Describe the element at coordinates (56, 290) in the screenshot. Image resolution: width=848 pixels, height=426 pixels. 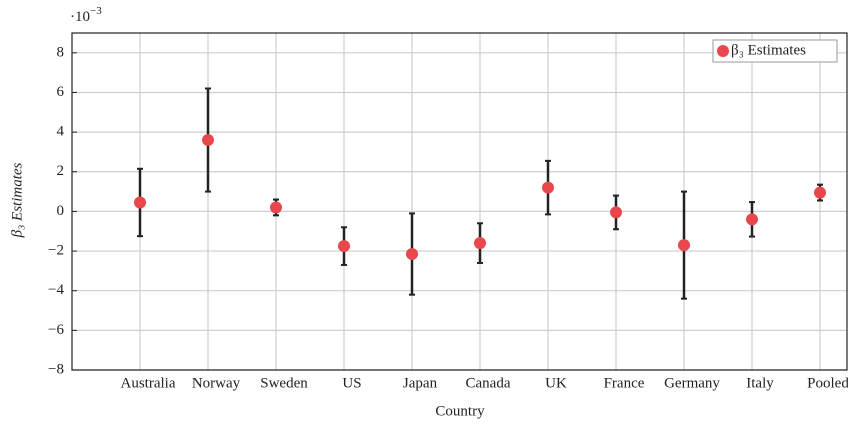
I see `y-tick-label: −4` at that location.